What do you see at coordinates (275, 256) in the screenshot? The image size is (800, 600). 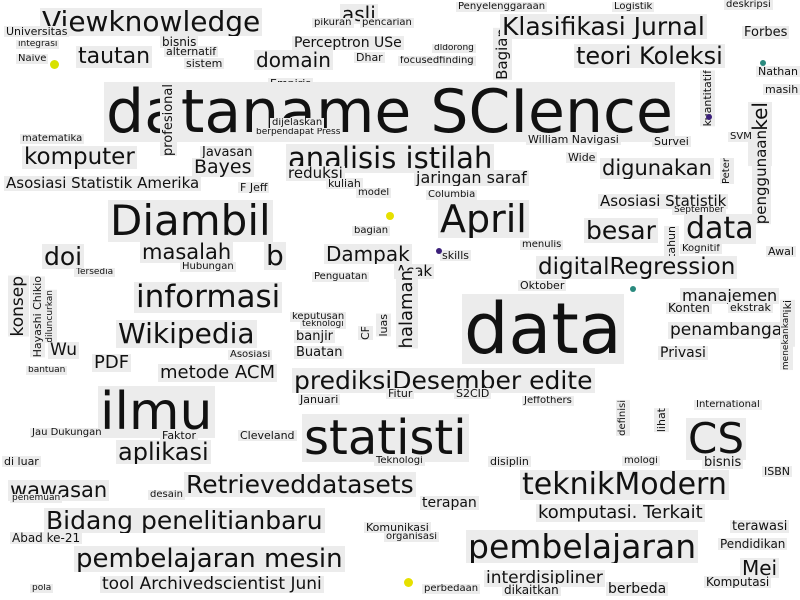 I see `cloud-word: b` at bounding box center [275, 256].